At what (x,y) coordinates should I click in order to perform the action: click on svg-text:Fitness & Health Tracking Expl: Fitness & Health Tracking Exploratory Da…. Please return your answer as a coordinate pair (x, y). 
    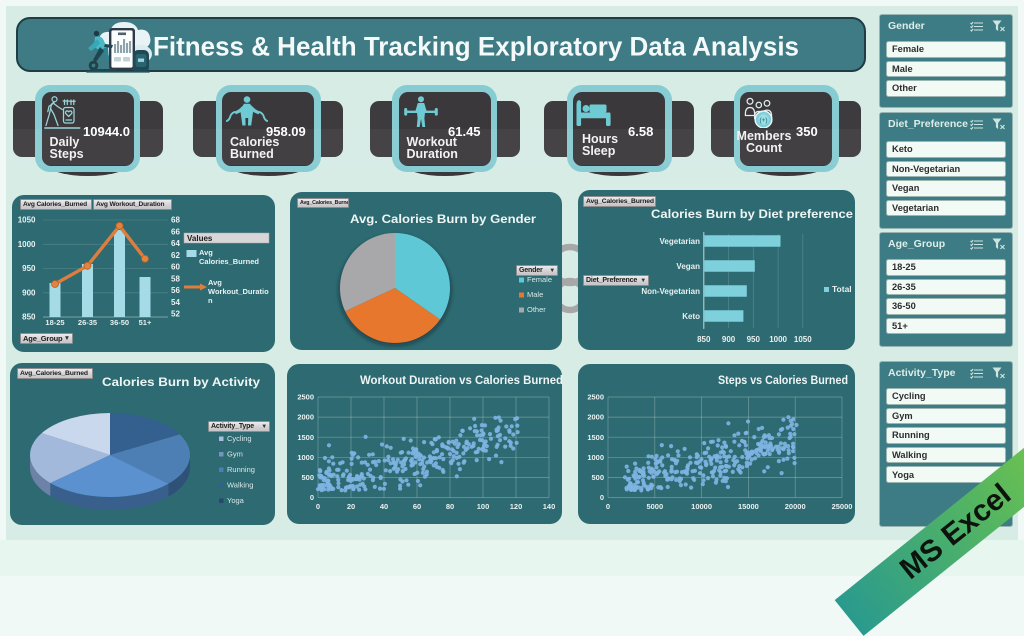
    Looking at the image, I should click on (476, 47).